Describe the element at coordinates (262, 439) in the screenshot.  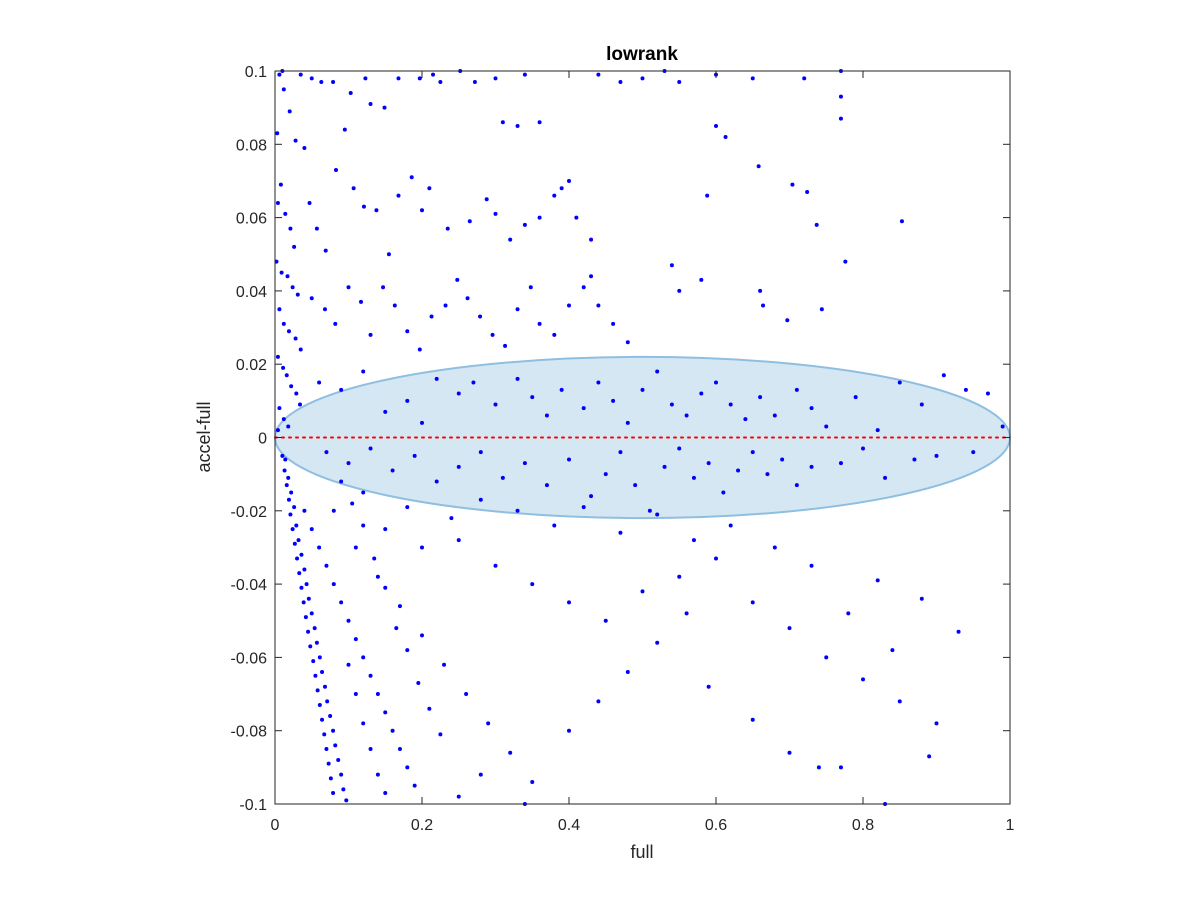
I see `y-tick-label: 0` at that location.